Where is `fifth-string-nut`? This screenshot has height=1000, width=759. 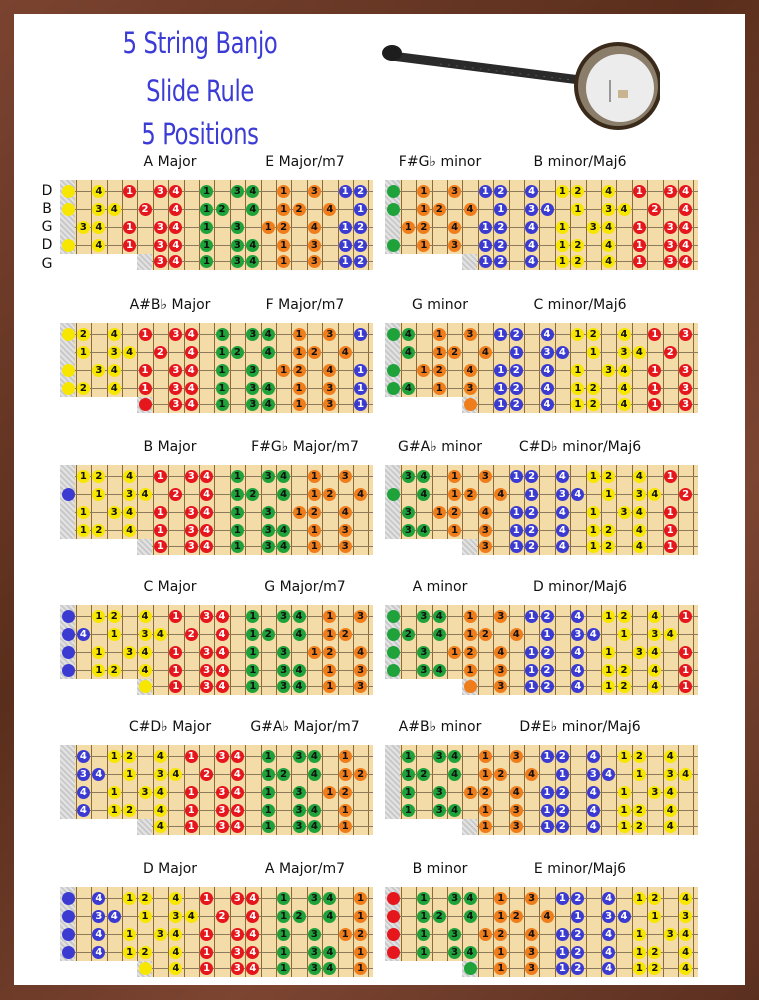 fifth-string-nut is located at coordinates (145, 547).